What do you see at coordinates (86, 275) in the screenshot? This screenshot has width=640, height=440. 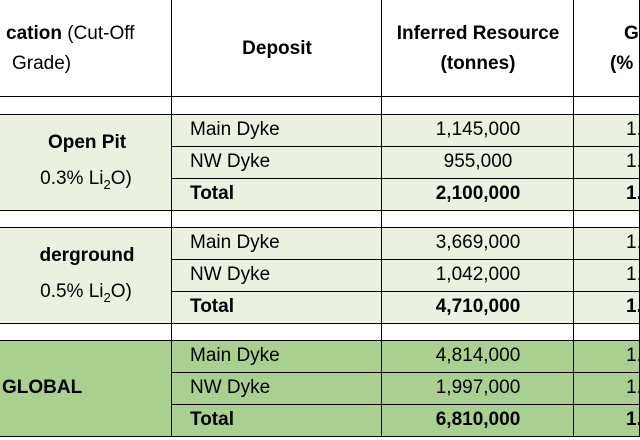 I see `group-underground-label: derground 0.5% Li2O)` at bounding box center [86, 275].